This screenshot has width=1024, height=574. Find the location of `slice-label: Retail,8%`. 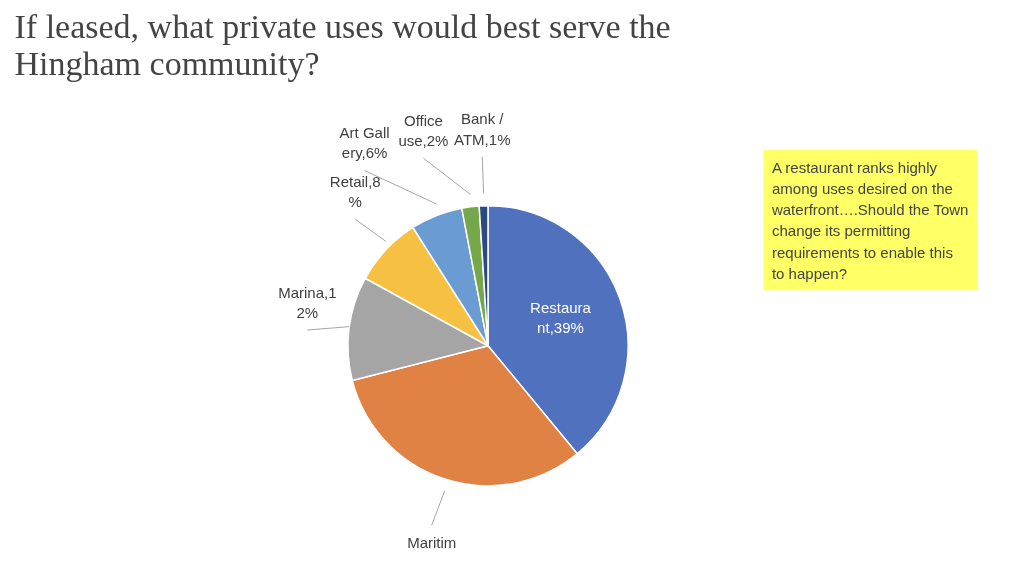

slice-label: Retail,8% is located at coordinates (355, 191).